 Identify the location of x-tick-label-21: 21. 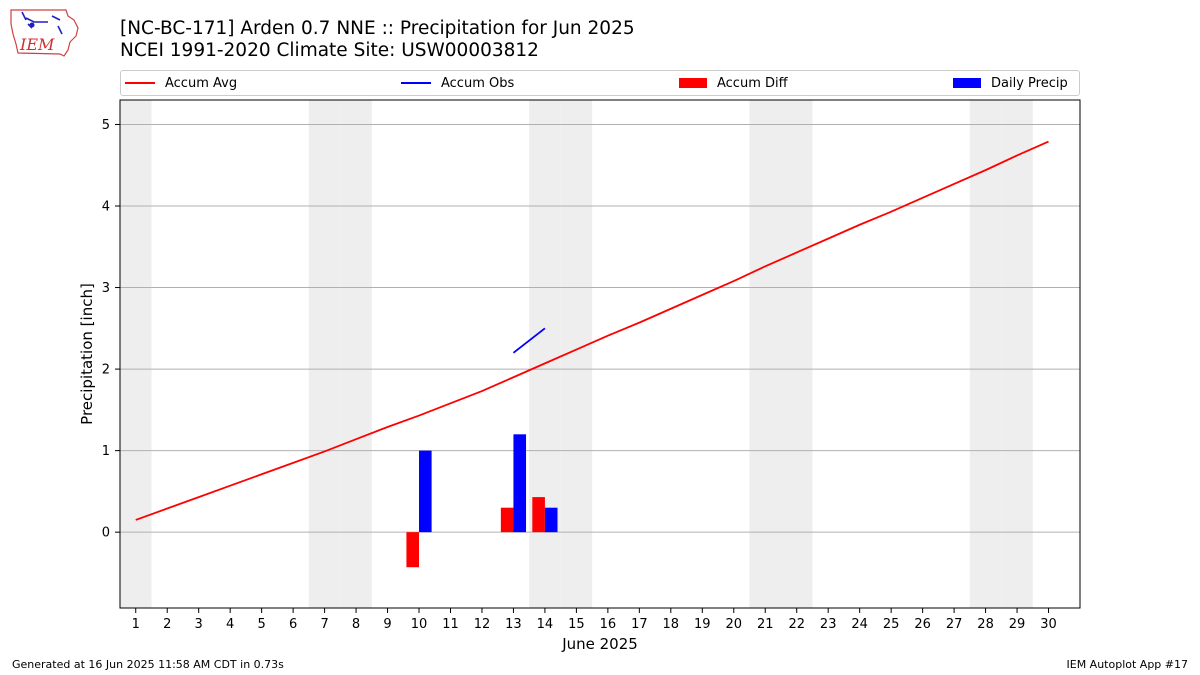
(765, 624).